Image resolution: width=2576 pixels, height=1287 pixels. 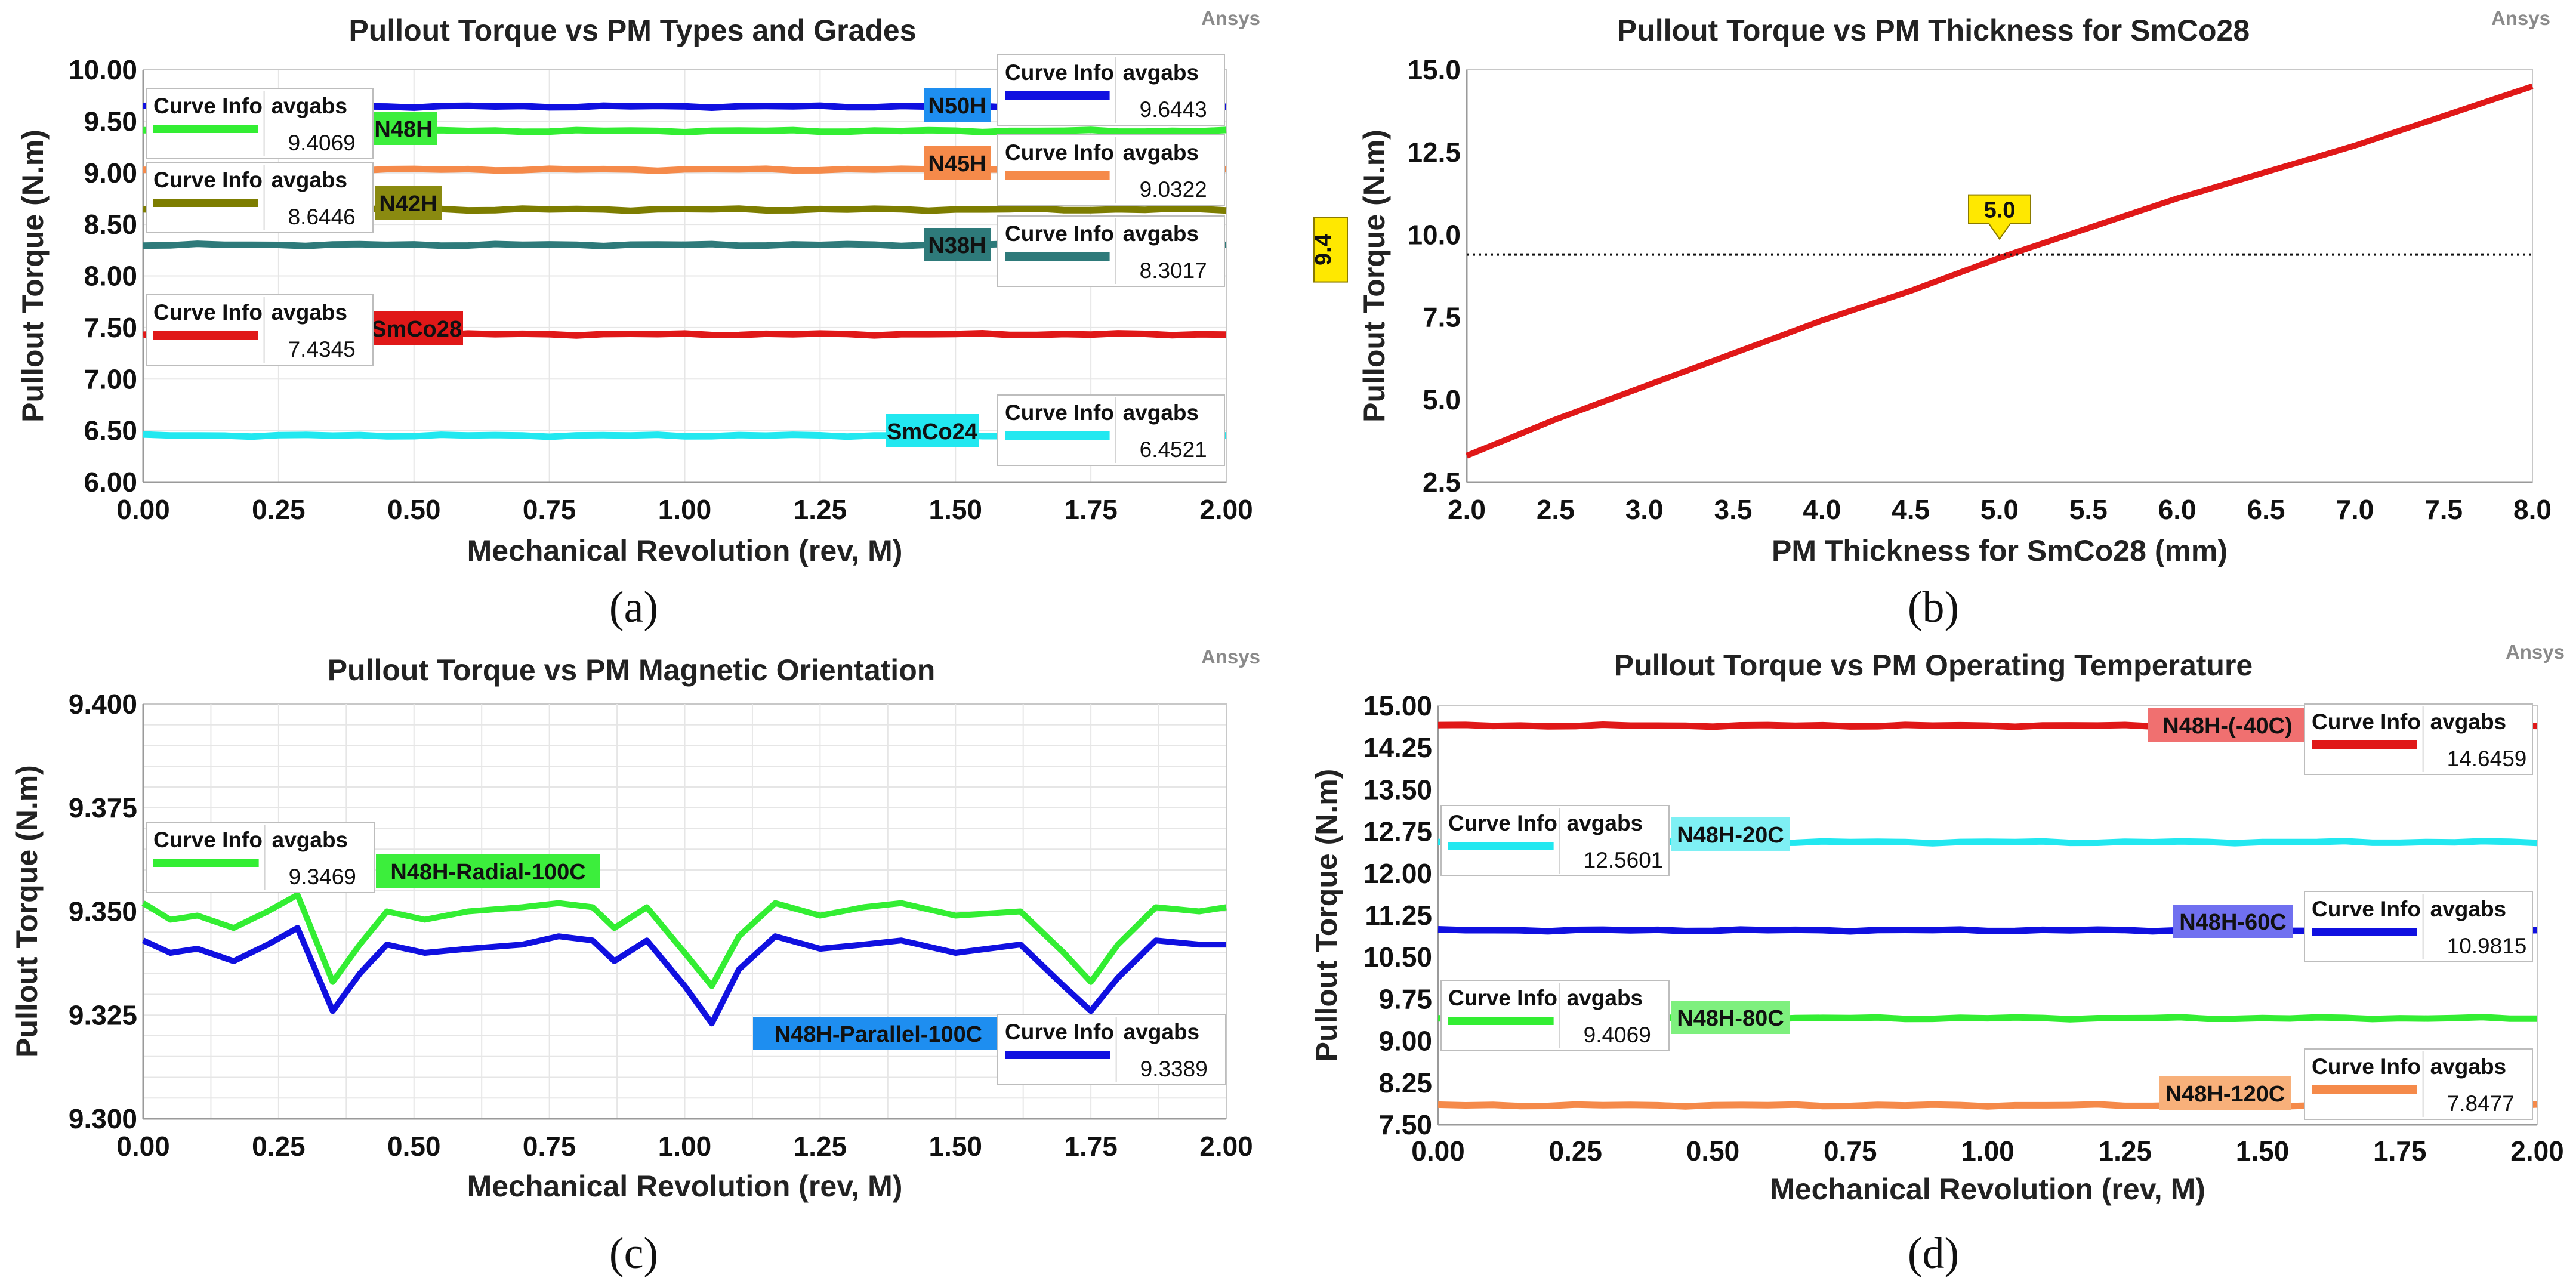 I want to click on curve-info-box: Curve Info avgabs 10.9815, so click(x=2418, y=926).